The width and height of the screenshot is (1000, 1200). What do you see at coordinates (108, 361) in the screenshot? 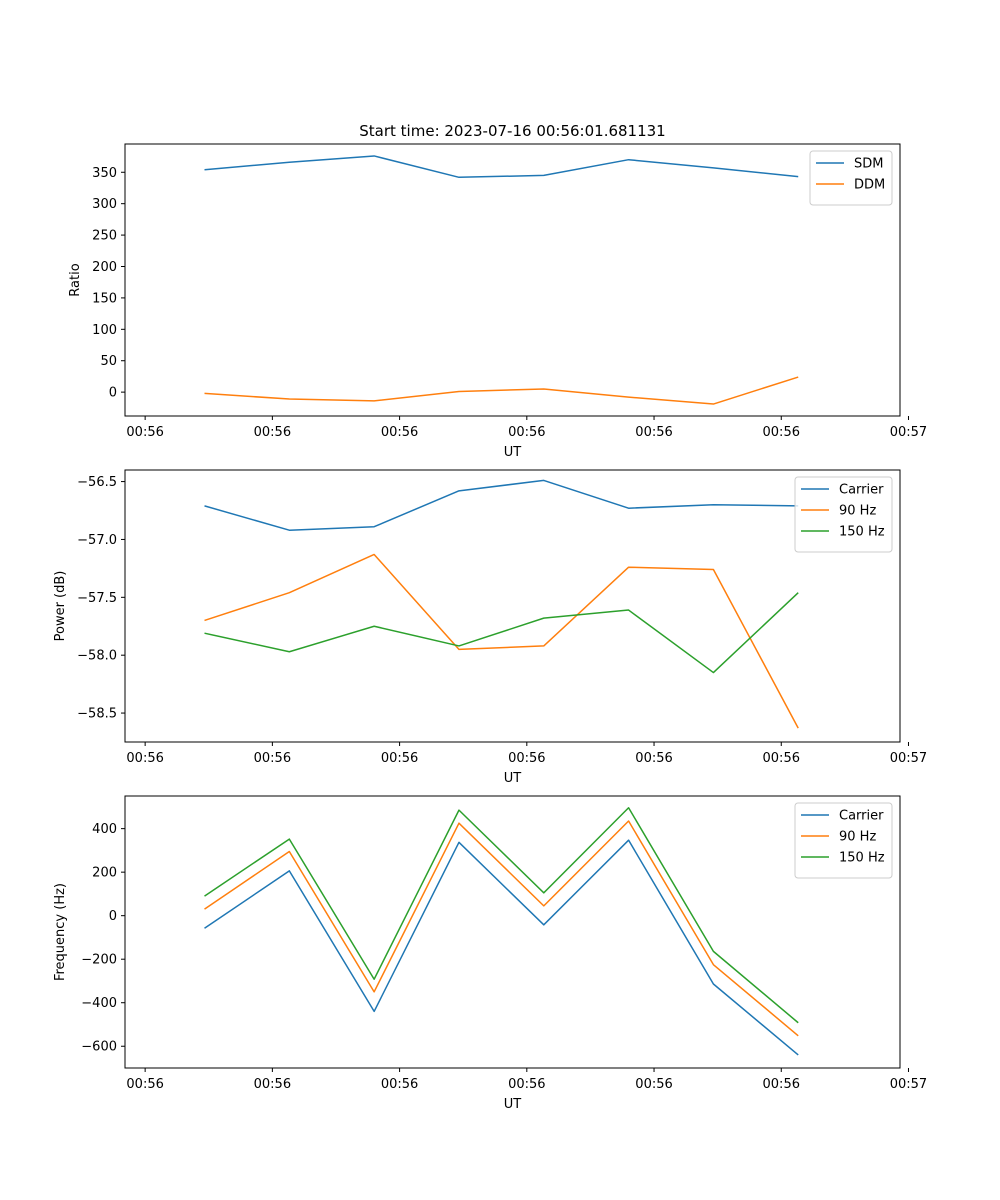
I see `y-tick-label: 50` at bounding box center [108, 361].